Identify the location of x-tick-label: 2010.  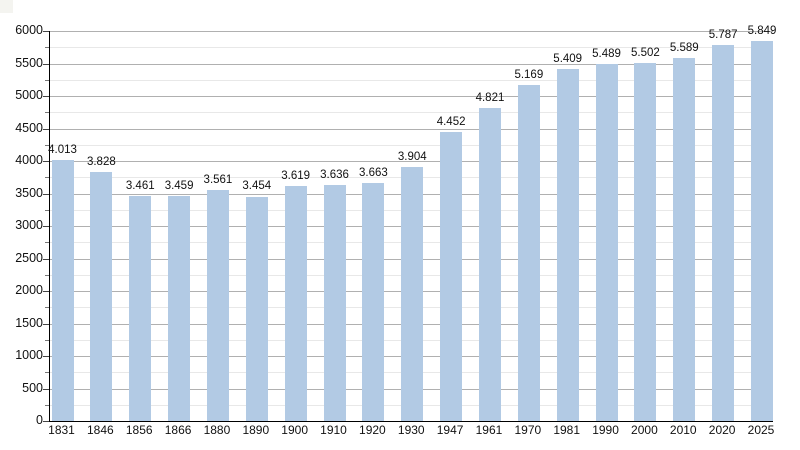
(683, 430).